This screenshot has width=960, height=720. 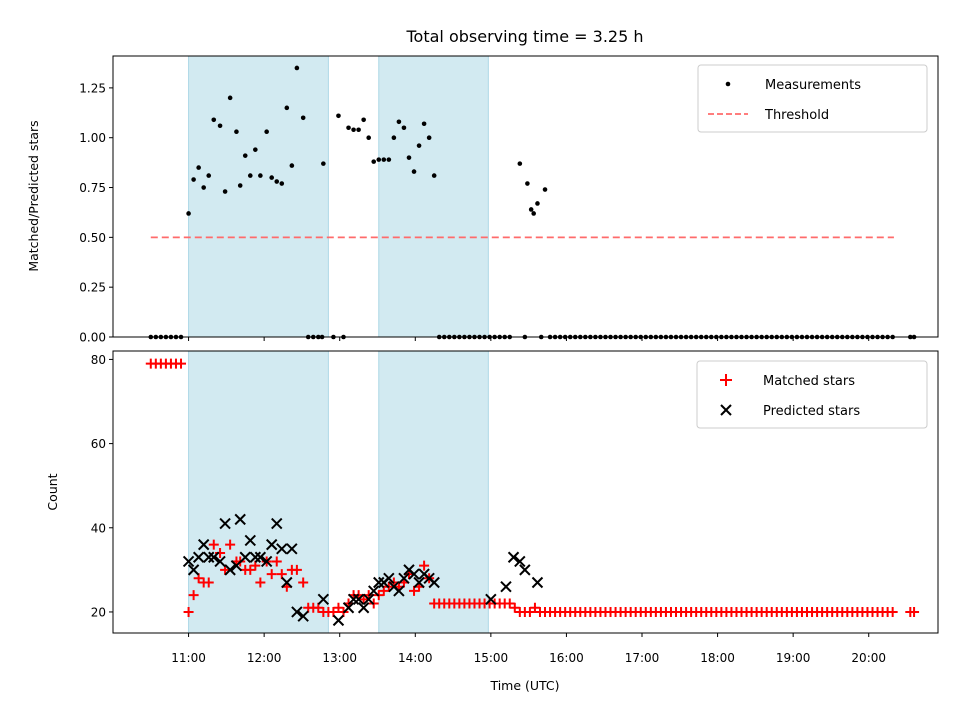 What do you see at coordinates (812, 98) in the screenshot?
I see `top-legend: Measurements Threshold` at bounding box center [812, 98].